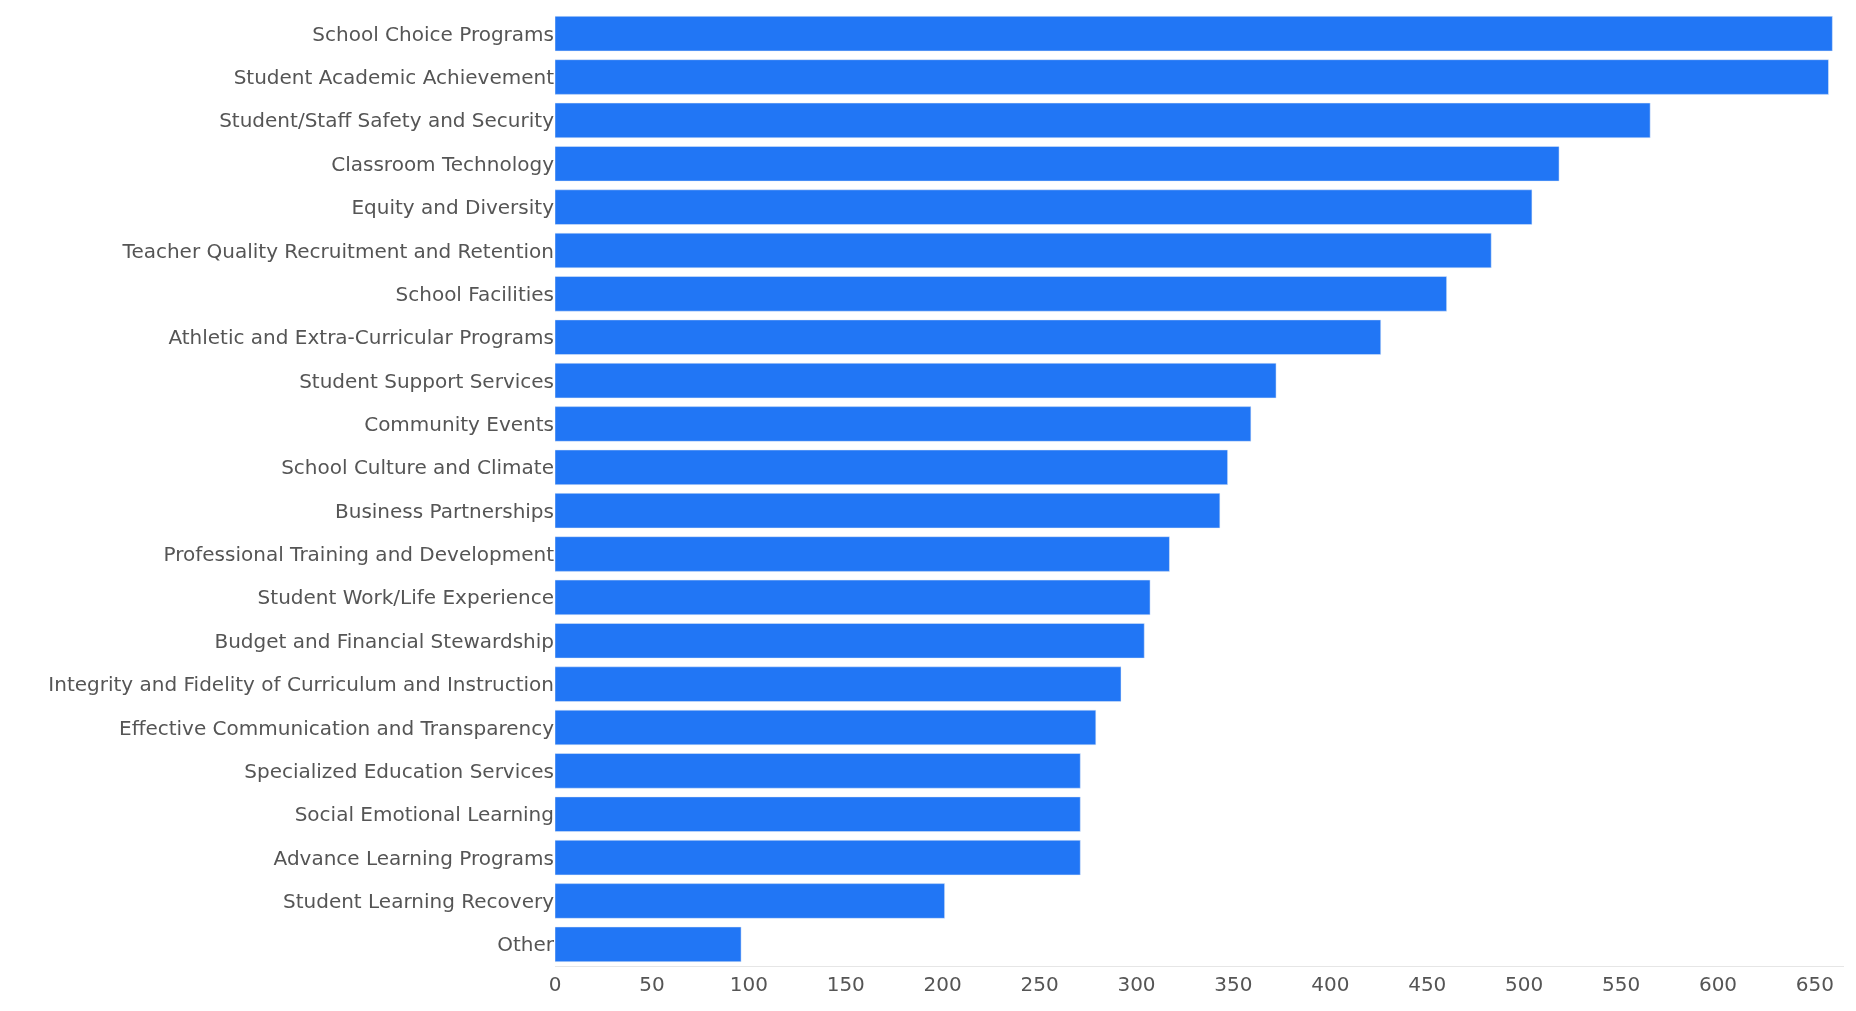  What do you see at coordinates (413, 857) in the screenshot?
I see `y-tick-label: Advance Learning Programs` at bounding box center [413, 857].